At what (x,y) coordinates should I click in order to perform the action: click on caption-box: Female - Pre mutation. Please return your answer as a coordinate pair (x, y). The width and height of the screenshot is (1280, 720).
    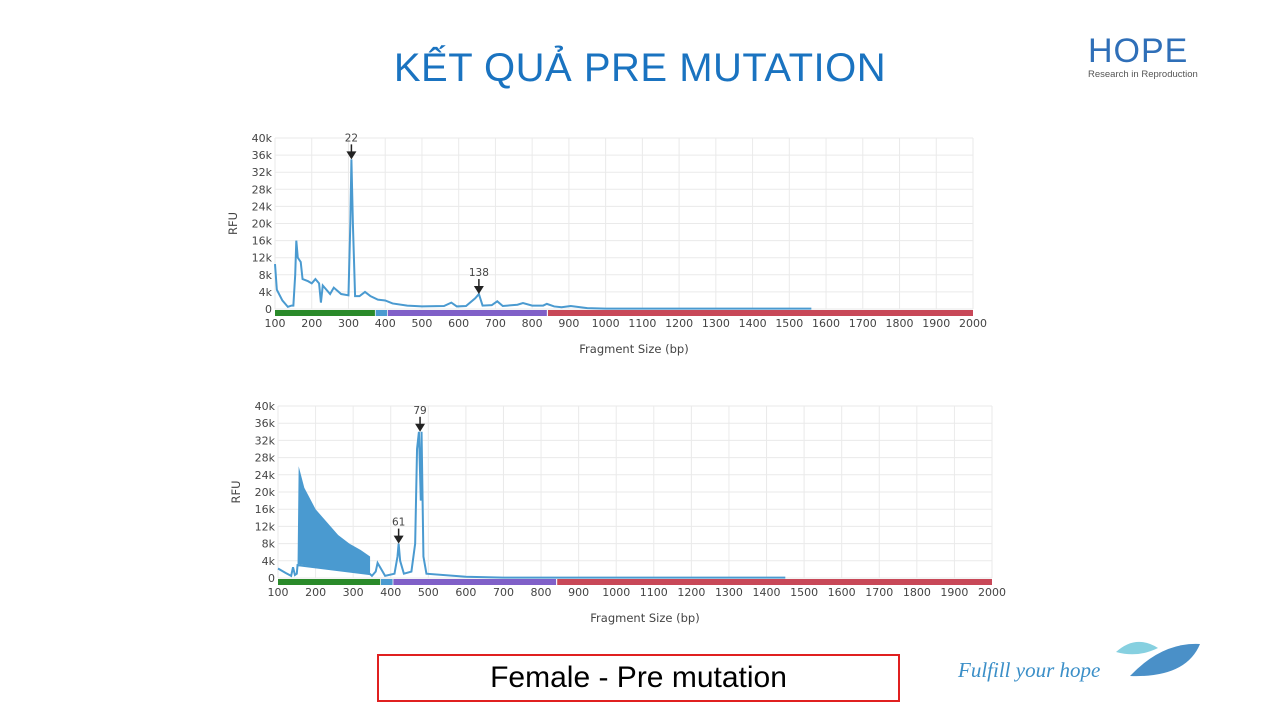
    Looking at the image, I should click on (638, 678).